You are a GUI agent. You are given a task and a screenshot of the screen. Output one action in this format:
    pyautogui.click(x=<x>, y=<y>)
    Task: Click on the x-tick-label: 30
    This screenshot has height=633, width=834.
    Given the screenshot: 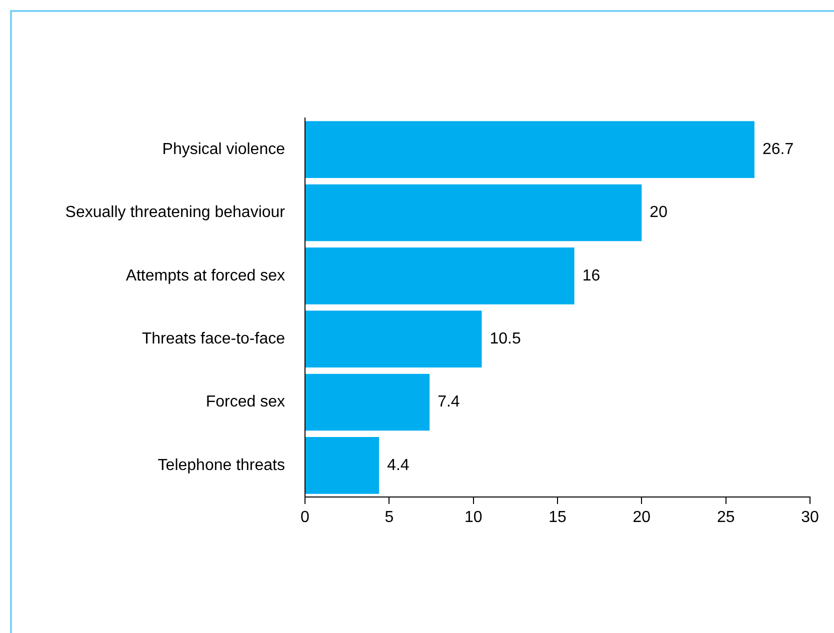 What is the action you would take?
    pyautogui.click(x=810, y=517)
    